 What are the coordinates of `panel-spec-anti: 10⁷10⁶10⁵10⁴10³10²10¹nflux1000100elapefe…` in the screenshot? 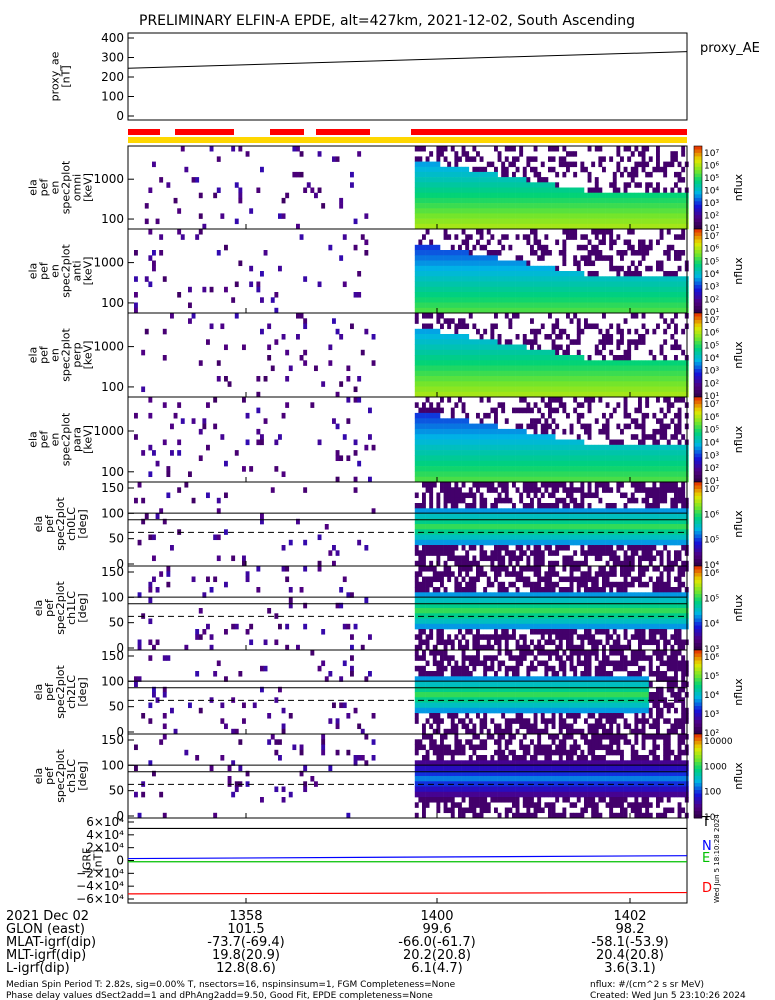 It's located at (386, 273).